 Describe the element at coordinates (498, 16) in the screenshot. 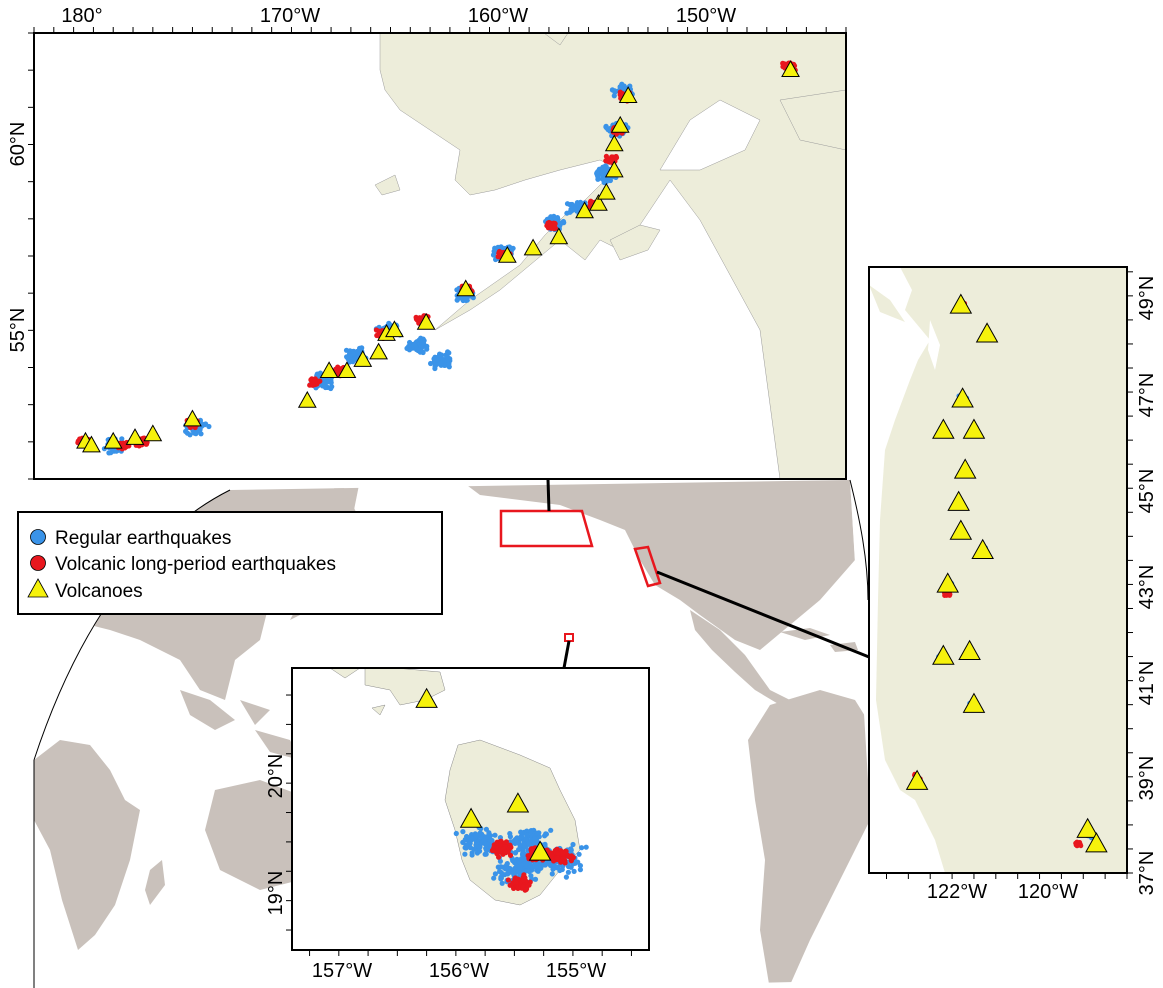

I see `alaska-x-tick-label: 160°W` at that location.